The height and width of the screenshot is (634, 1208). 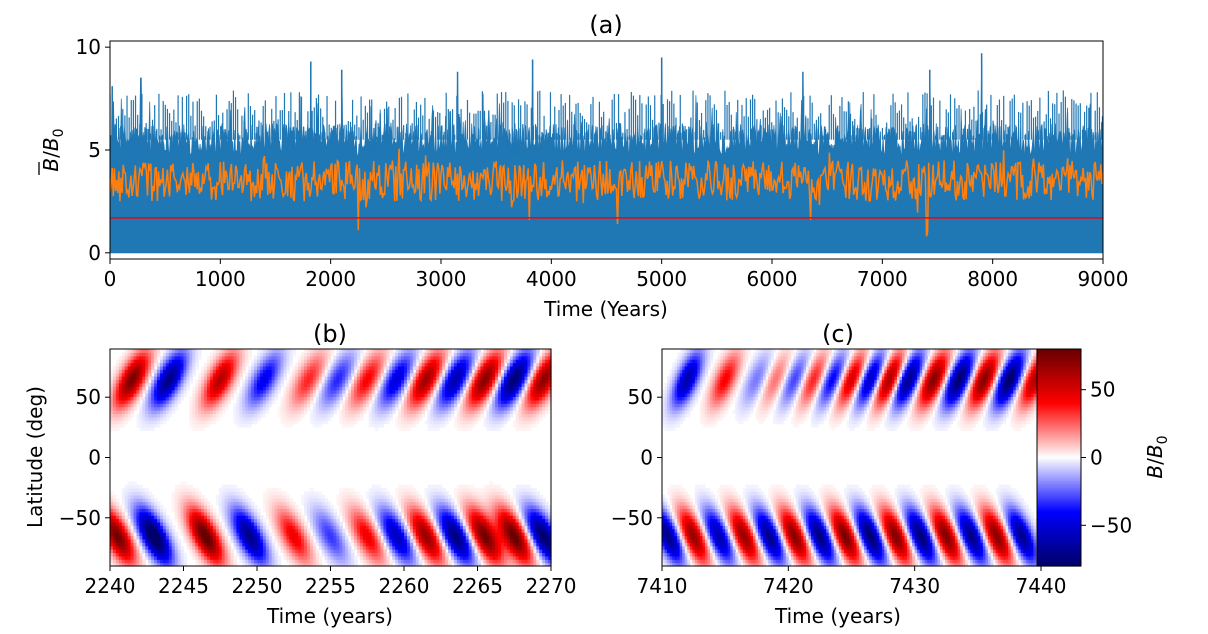 What do you see at coordinates (331, 458) in the screenshot?
I see `panel-b-heatmap` at bounding box center [331, 458].